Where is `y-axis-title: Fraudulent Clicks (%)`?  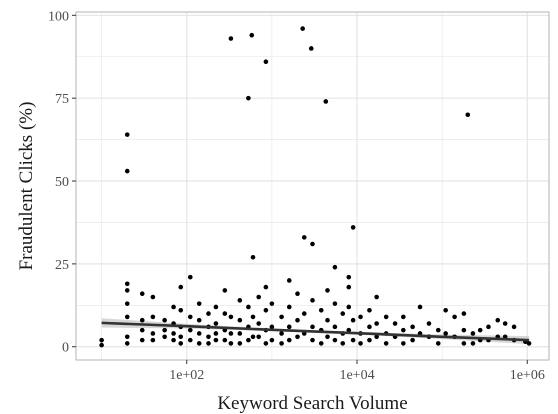 y-axis-title: Fraudulent Clicks (%) is located at coordinates (26, 186).